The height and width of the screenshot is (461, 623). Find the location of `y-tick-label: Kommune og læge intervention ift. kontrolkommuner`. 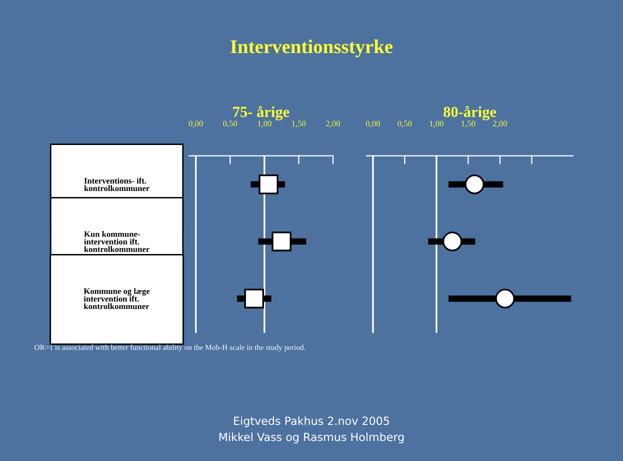

y-tick-label: Kommune og læge intervention ift. kontrolkommuner is located at coordinates (117, 299).